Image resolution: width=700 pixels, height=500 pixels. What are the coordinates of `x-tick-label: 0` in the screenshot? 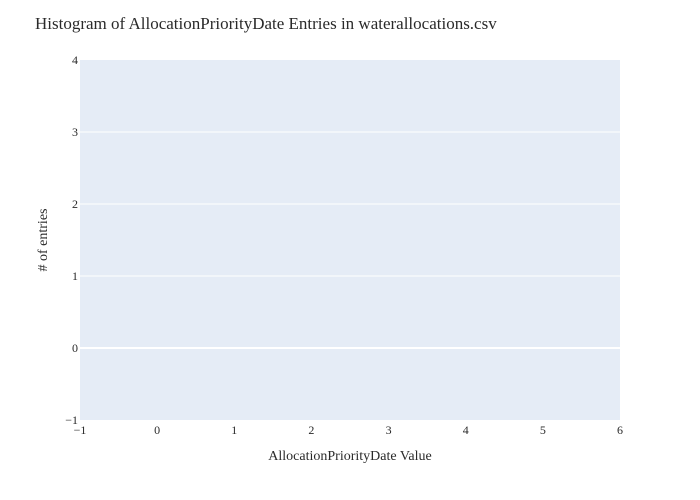 It's located at (157, 430).